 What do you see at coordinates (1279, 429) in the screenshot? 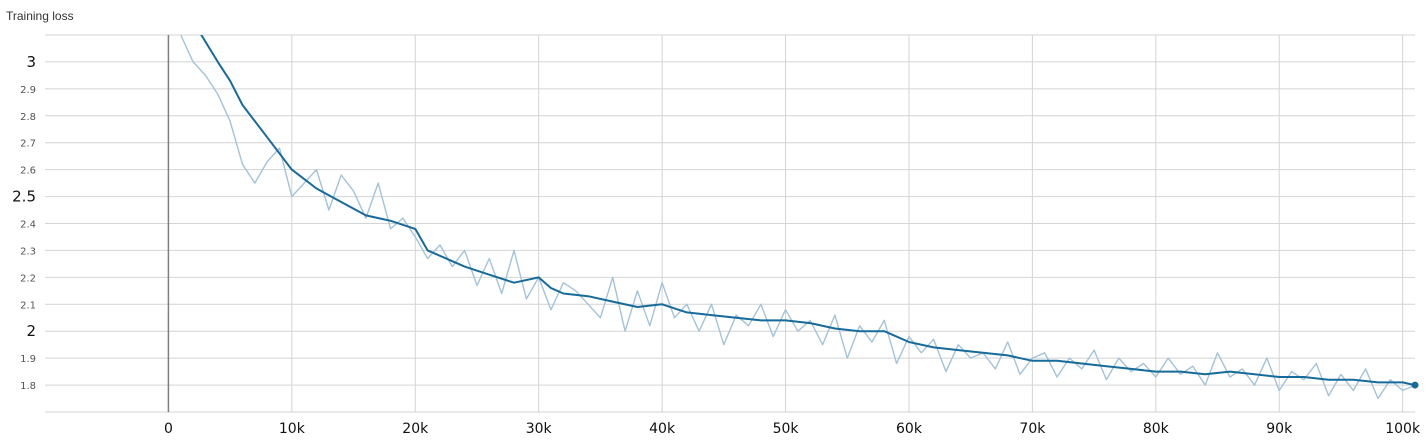
I see `x-tick-label: 90k` at bounding box center [1279, 429].